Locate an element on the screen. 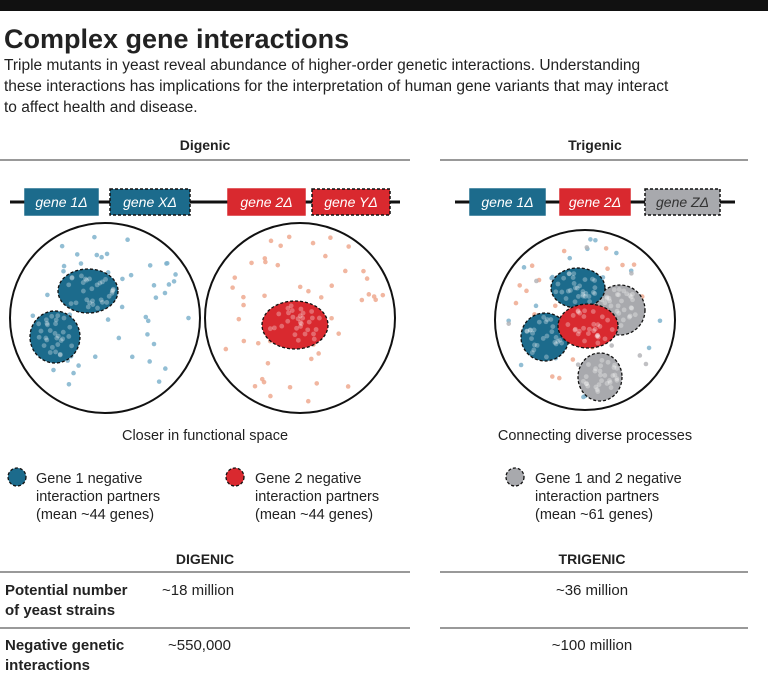 The height and width of the screenshot is (673, 768). table-cell: ~100 million is located at coordinates (592, 645).